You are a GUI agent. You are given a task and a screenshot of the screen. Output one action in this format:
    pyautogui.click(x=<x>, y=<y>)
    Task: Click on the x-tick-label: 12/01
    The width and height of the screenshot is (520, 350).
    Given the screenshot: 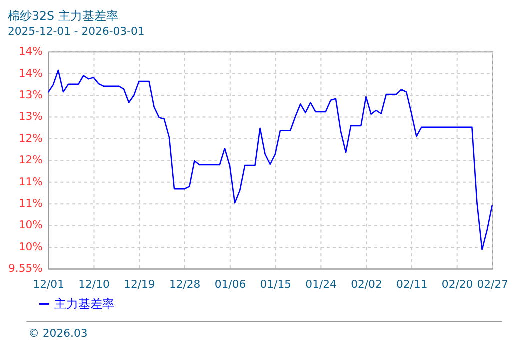 What is the action you would take?
    pyautogui.click(x=48, y=284)
    